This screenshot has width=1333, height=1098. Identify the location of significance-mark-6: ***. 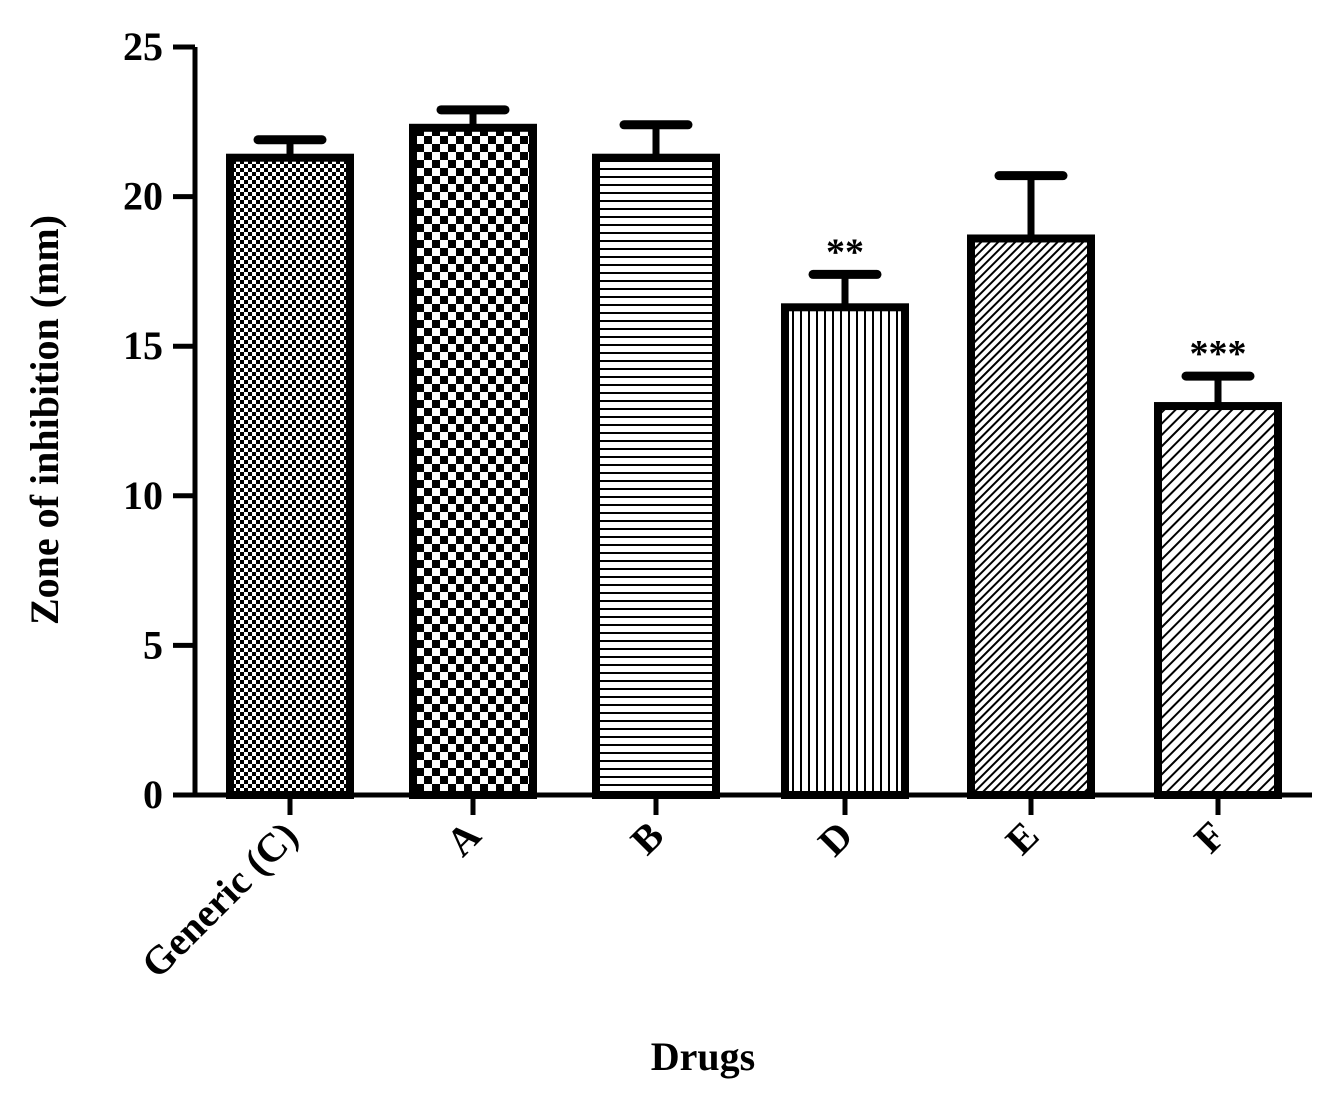
(1218, 354).